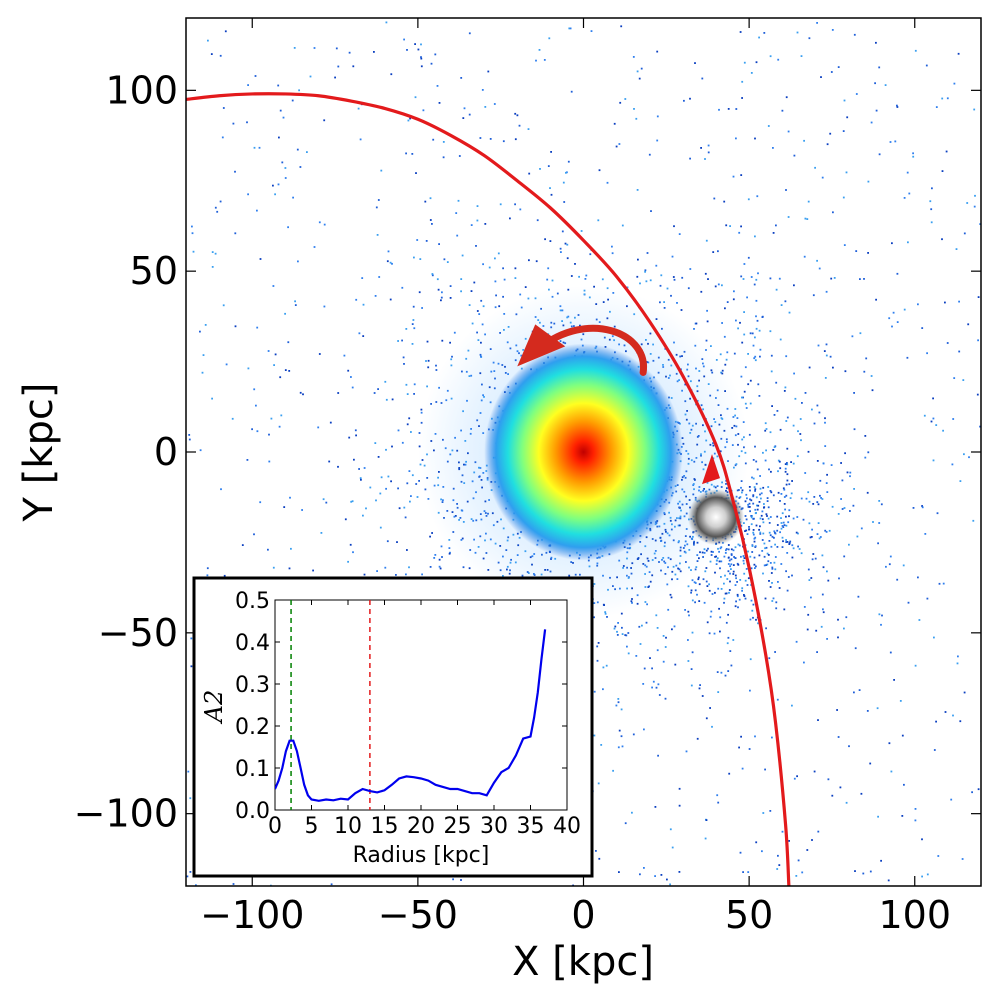 Image resolution: width=1000 pixels, height=1000 pixels. I want to click on inset-y-tick-label: 0.5, so click(252, 601).